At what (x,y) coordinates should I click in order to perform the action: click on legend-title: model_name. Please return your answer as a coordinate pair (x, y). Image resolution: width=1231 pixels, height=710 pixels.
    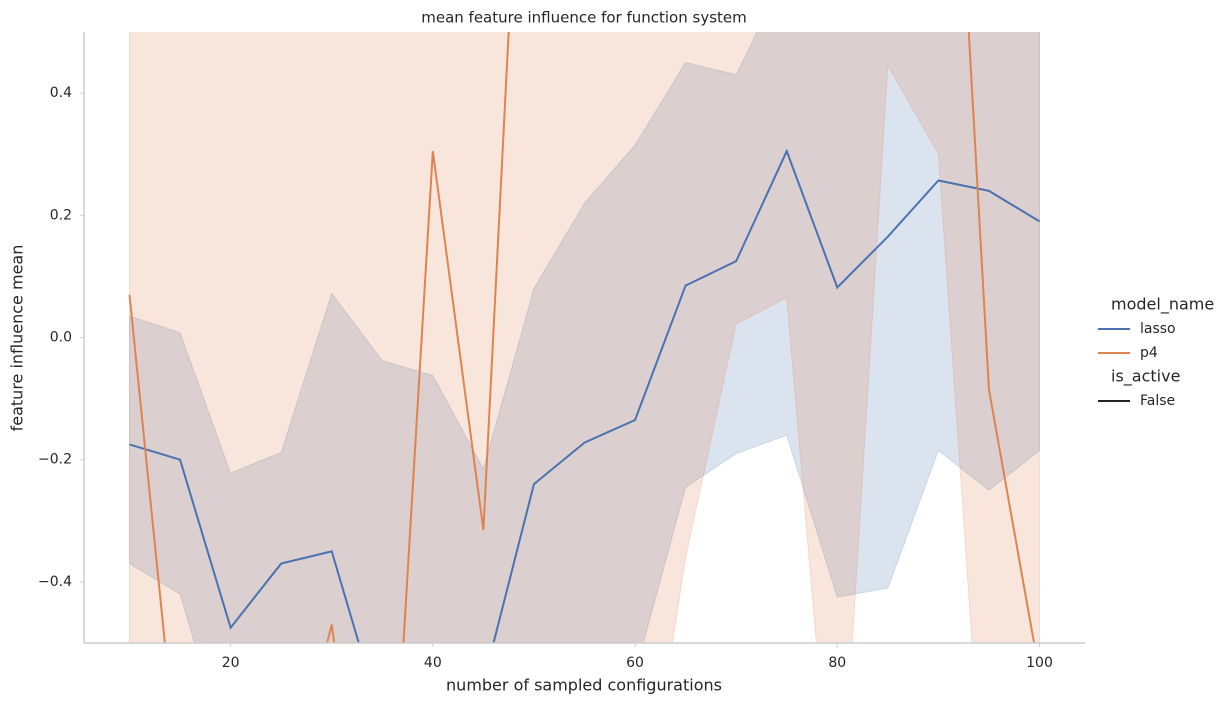
    Looking at the image, I should click on (1162, 305).